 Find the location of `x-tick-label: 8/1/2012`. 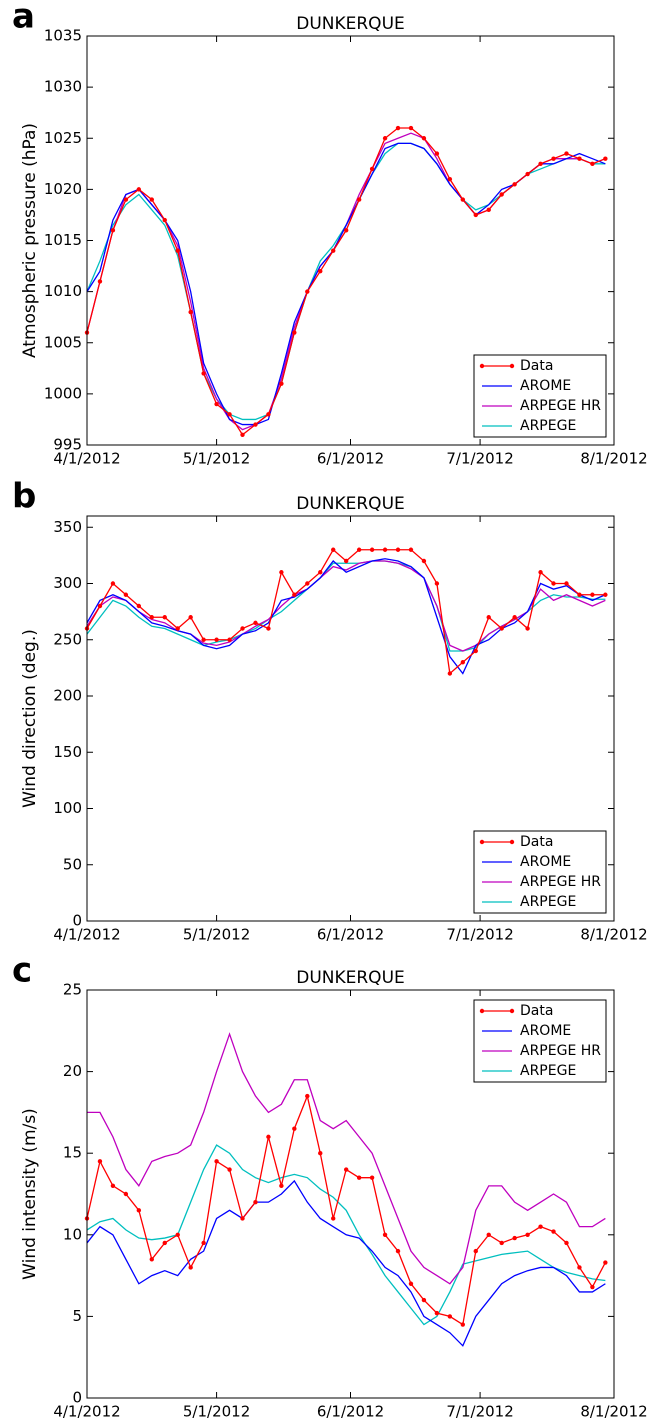

x-tick-label: 8/1/2012 is located at coordinates (613, 935).